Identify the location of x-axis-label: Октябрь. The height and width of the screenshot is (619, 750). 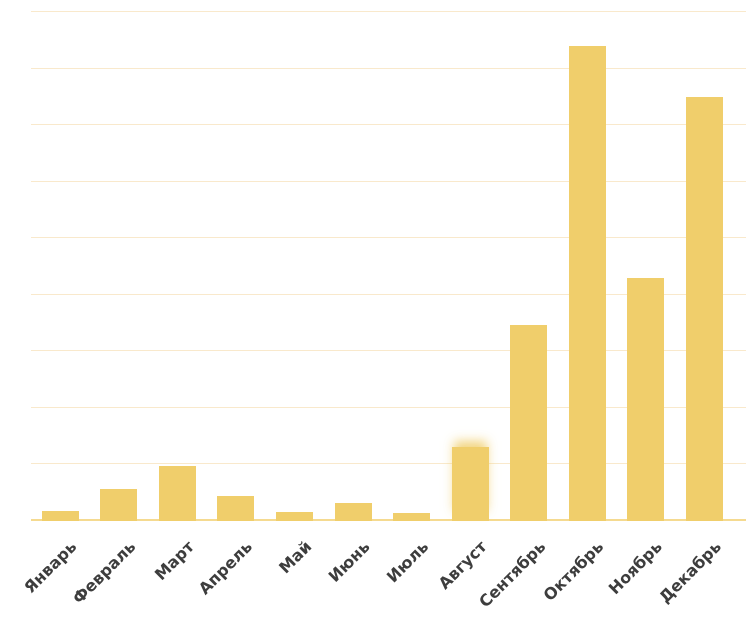
(573, 571).